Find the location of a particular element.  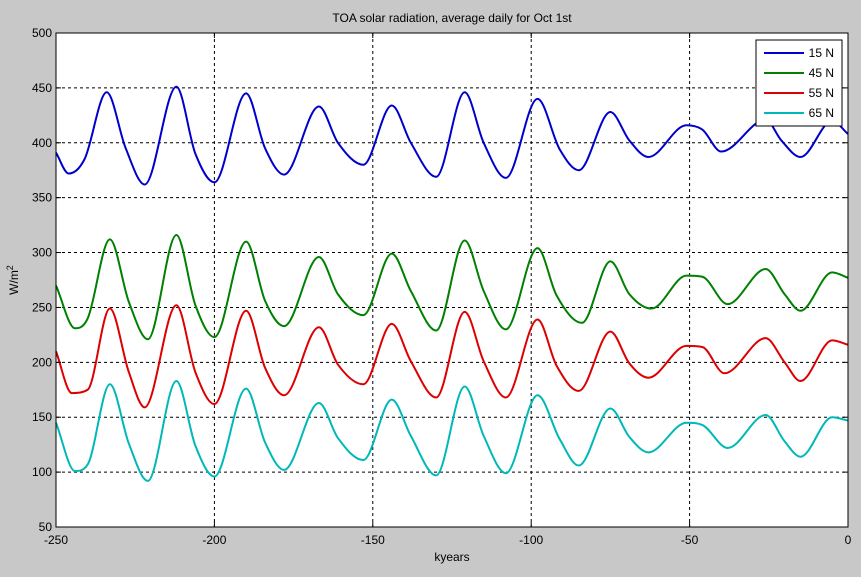

y-tick-label: 100 is located at coordinates (42, 472).